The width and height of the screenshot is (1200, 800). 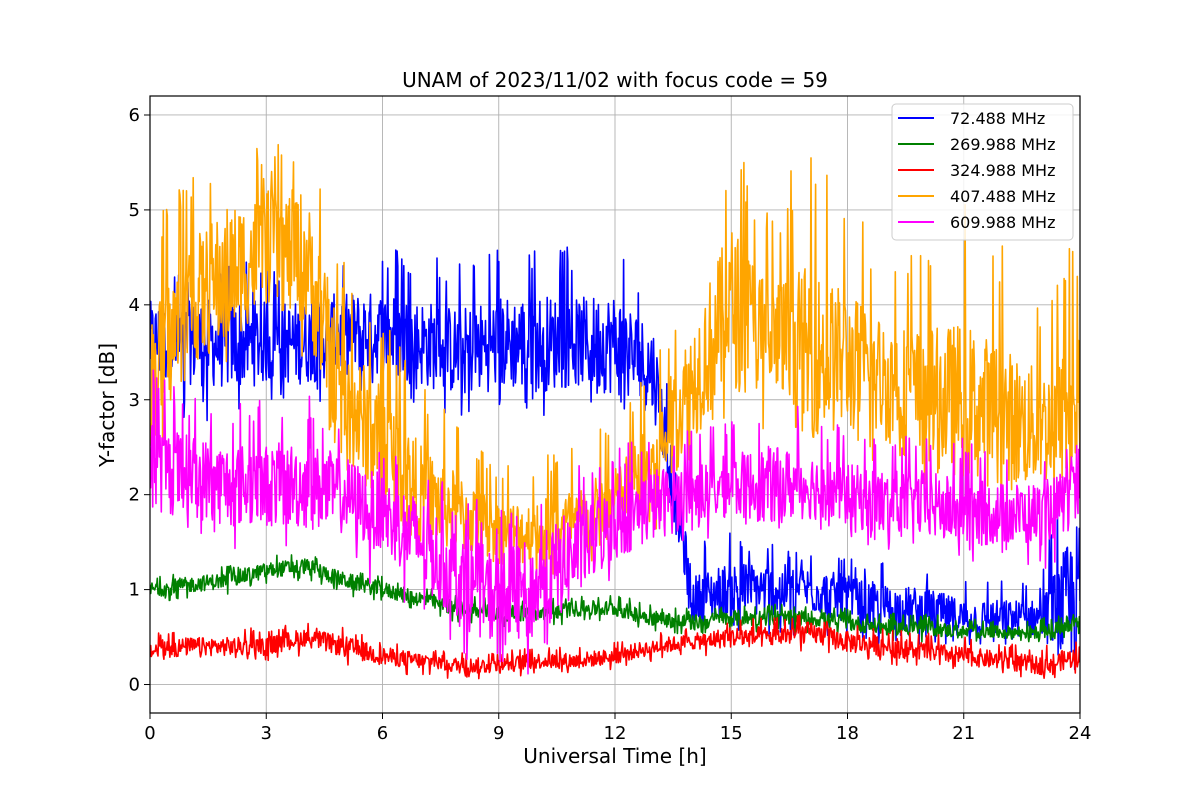 What do you see at coordinates (134, 685) in the screenshot?
I see `y-tick-label: 0` at bounding box center [134, 685].